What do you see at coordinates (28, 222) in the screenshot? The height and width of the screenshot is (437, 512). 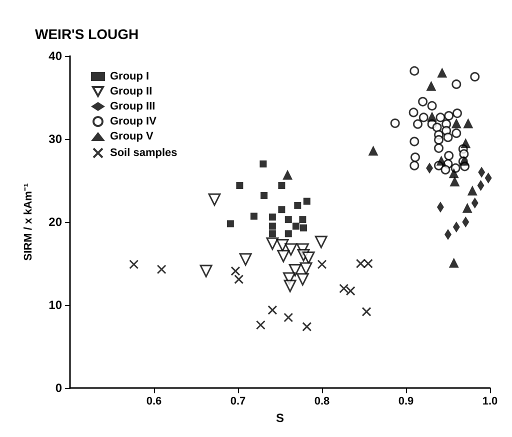 I see `y-axis-title: SIRM / x kAm⁻¹` at bounding box center [28, 222].